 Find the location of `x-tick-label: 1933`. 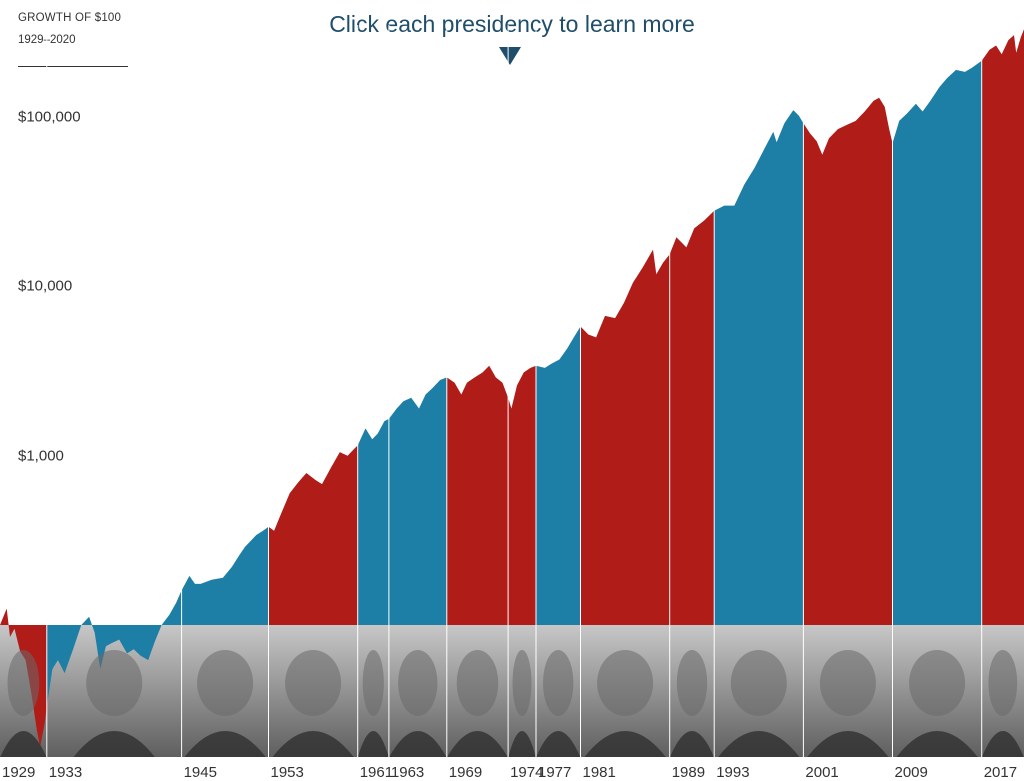

x-tick-label: 1933 is located at coordinates (65, 772).